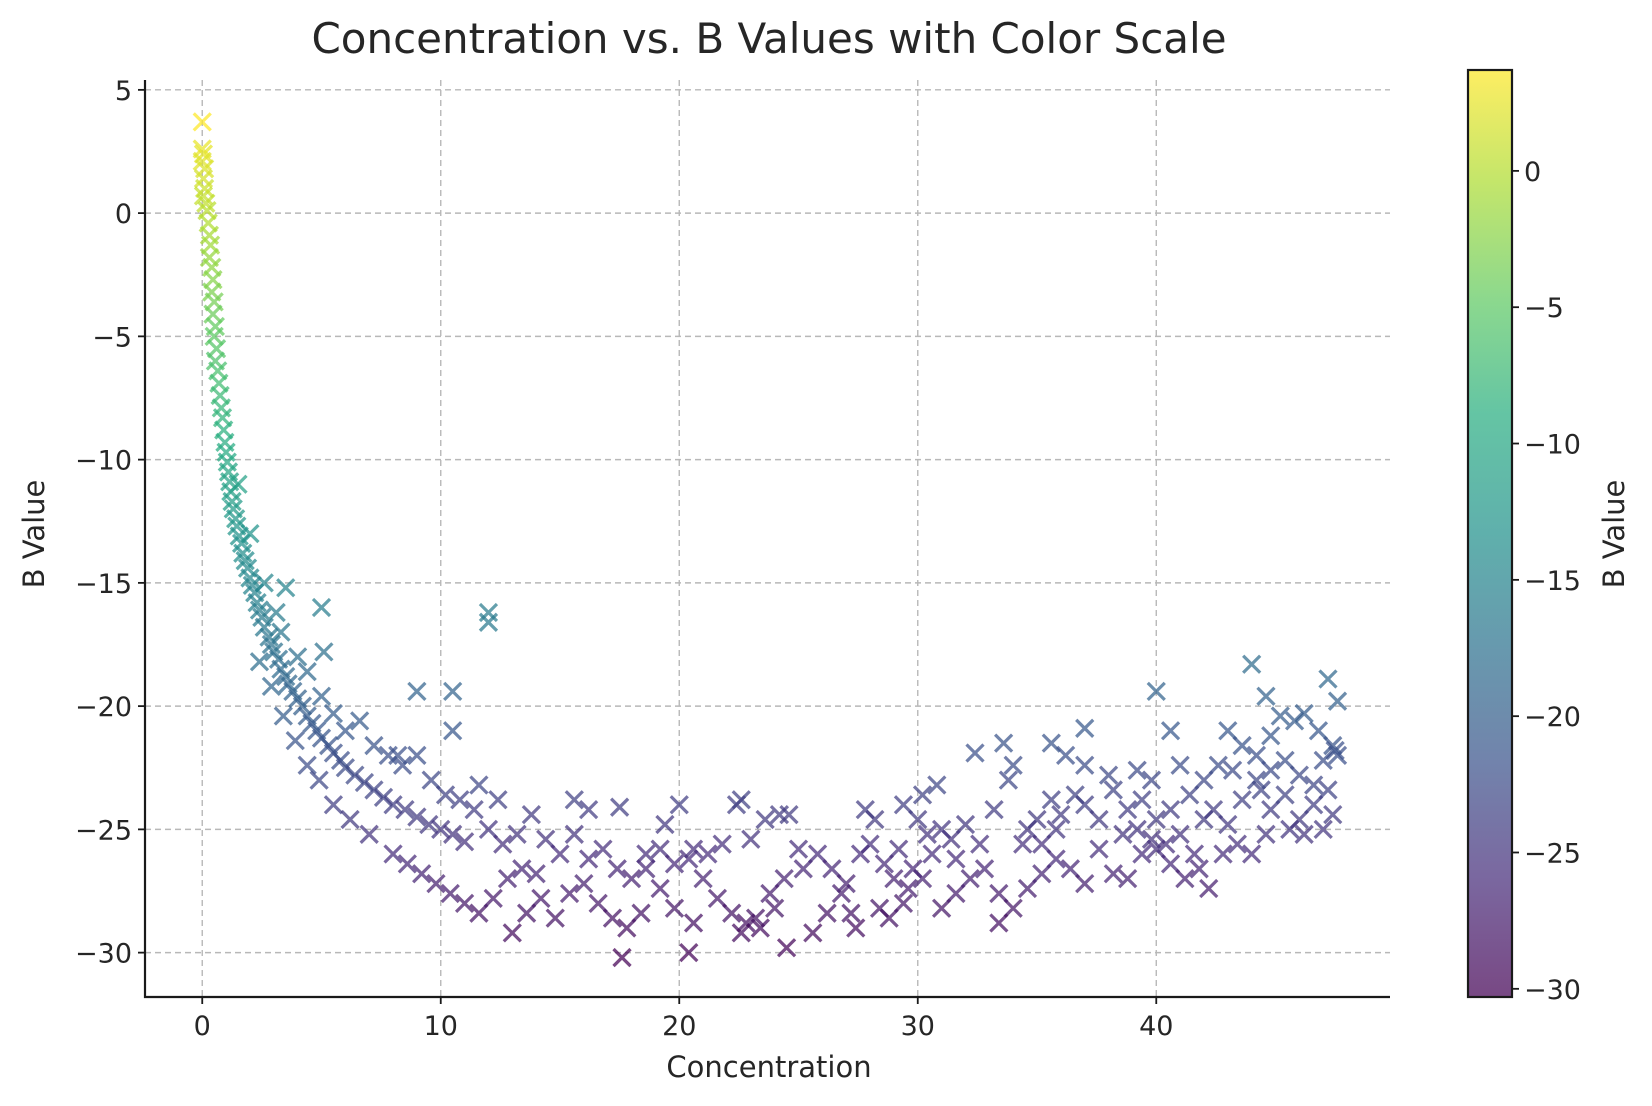  What do you see at coordinates (1523, 537) in the screenshot?
I see `colorbar: 0 −5 −10 −15 −20 −25 −30` at bounding box center [1523, 537].